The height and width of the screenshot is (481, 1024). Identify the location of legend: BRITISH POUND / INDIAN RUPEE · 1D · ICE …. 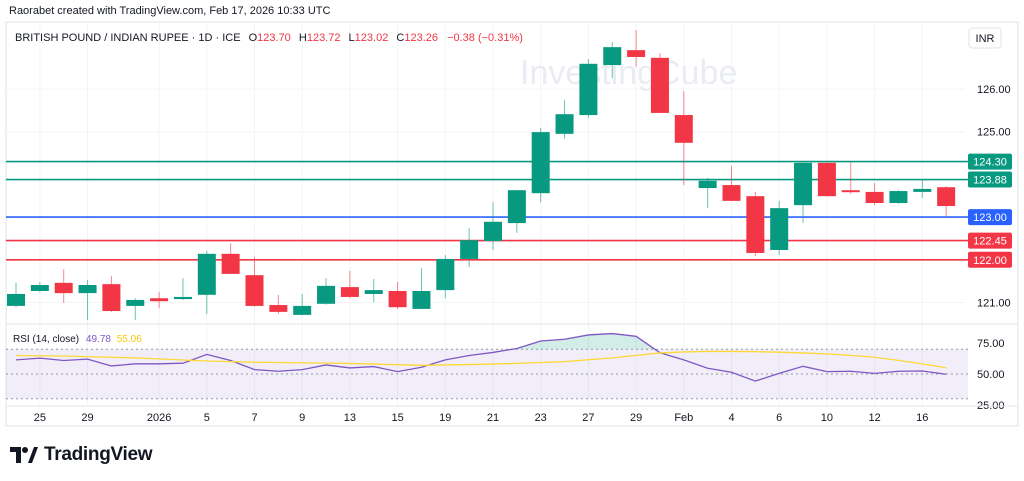
(269, 38).